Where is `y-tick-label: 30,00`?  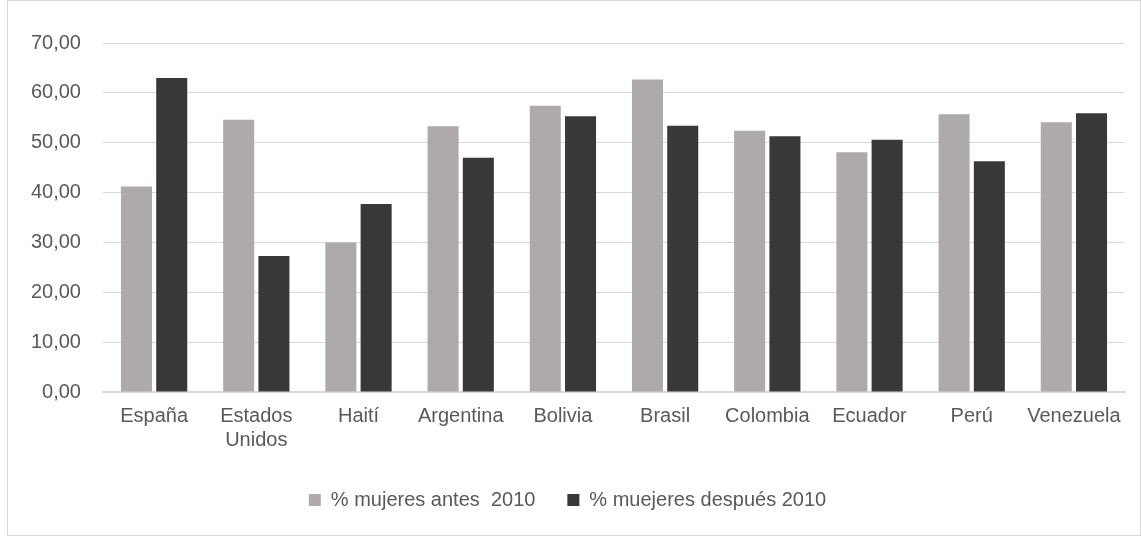 y-tick-label: 30,00 is located at coordinates (55, 240).